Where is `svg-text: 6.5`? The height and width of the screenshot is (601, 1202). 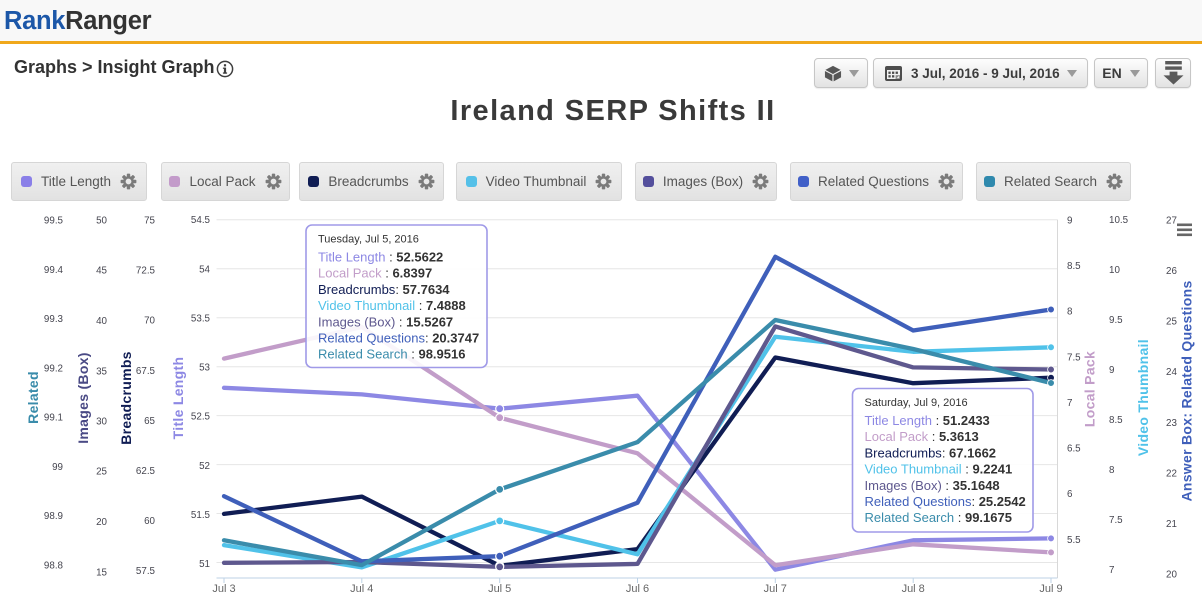
svg-text: 6.5 is located at coordinates (1074, 449).